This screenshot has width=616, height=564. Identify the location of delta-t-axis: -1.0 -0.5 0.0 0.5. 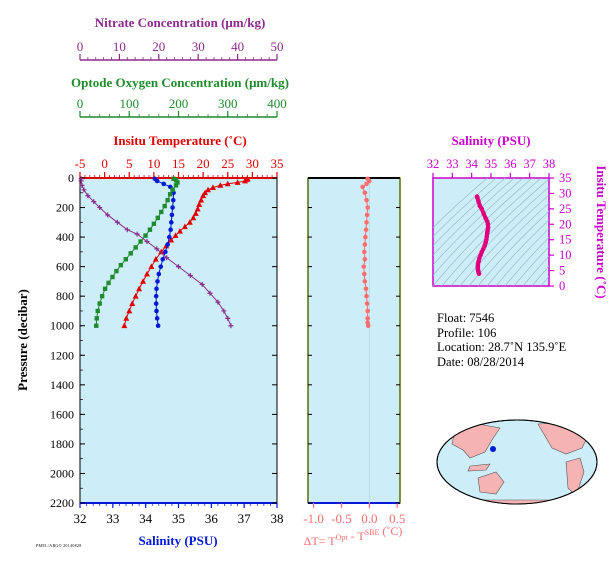
(354, 351).